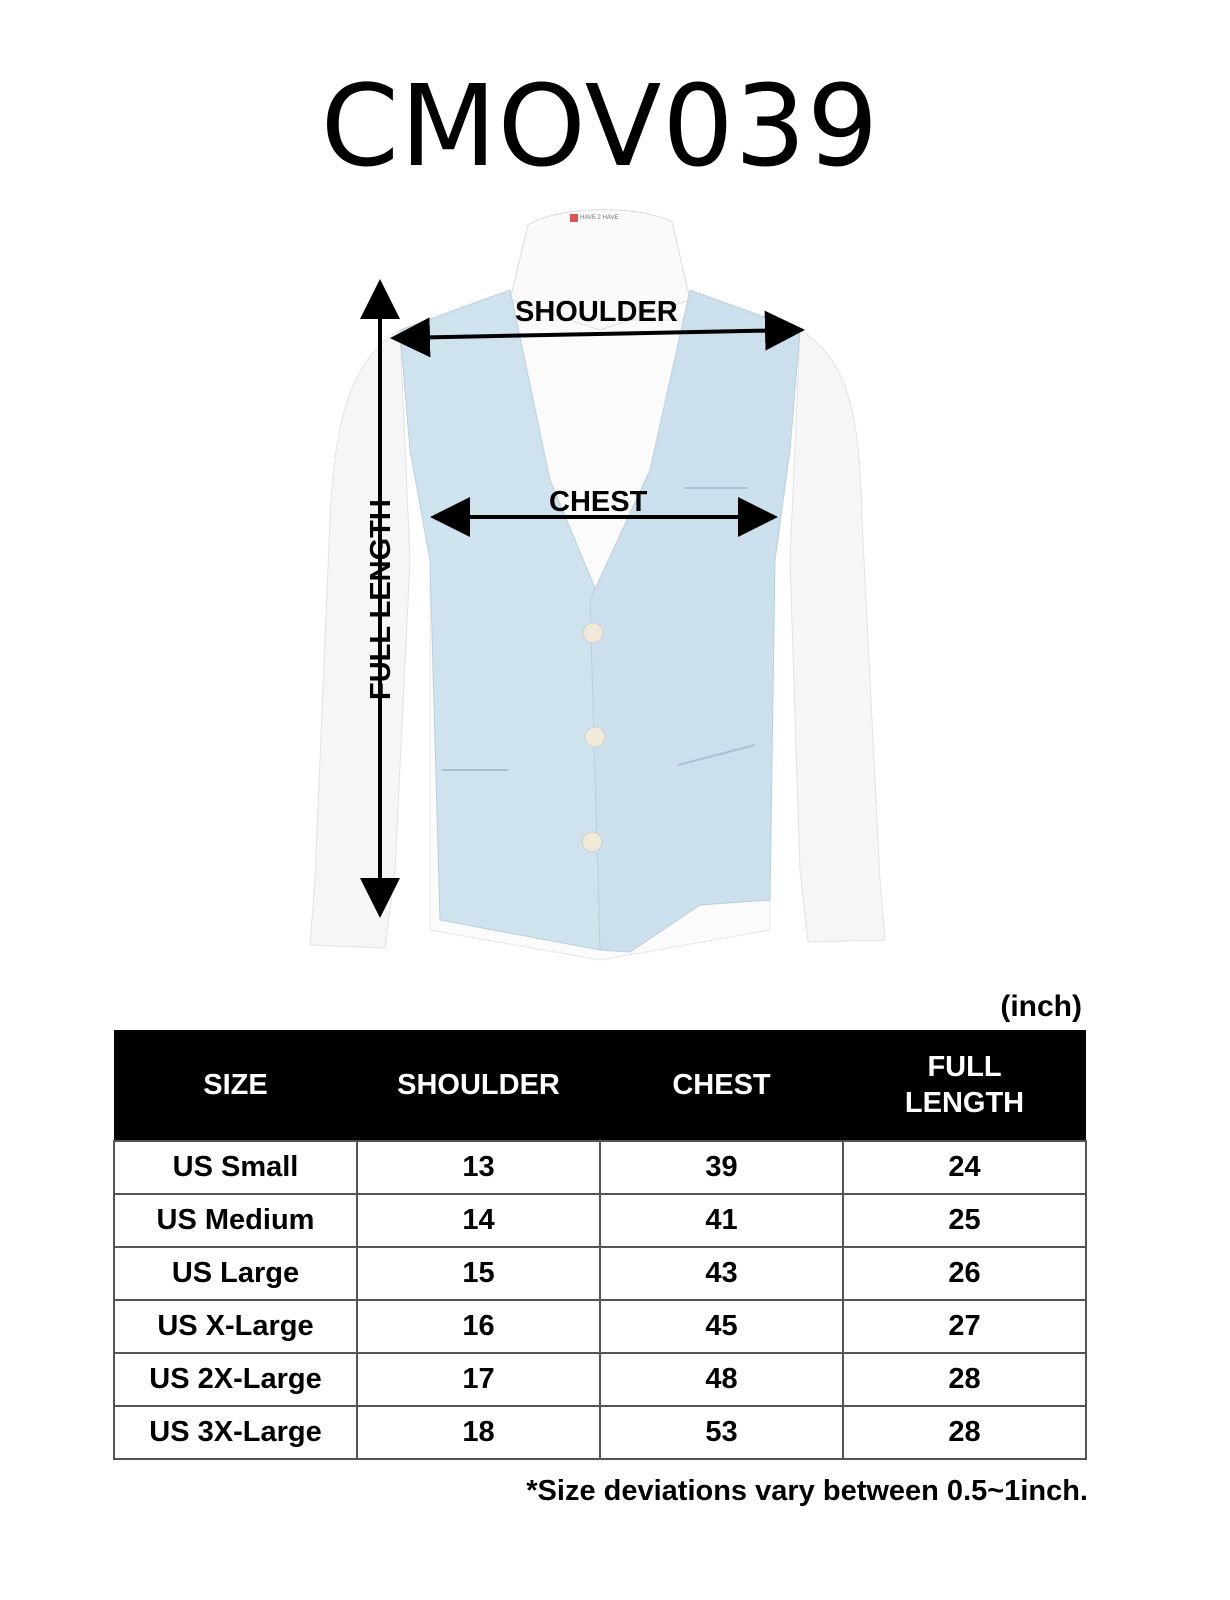 The image size is (1230, 1600). Describe the element at coordinates (597, 334) in the screenshot. I see `shoulder-arrow` at that location.